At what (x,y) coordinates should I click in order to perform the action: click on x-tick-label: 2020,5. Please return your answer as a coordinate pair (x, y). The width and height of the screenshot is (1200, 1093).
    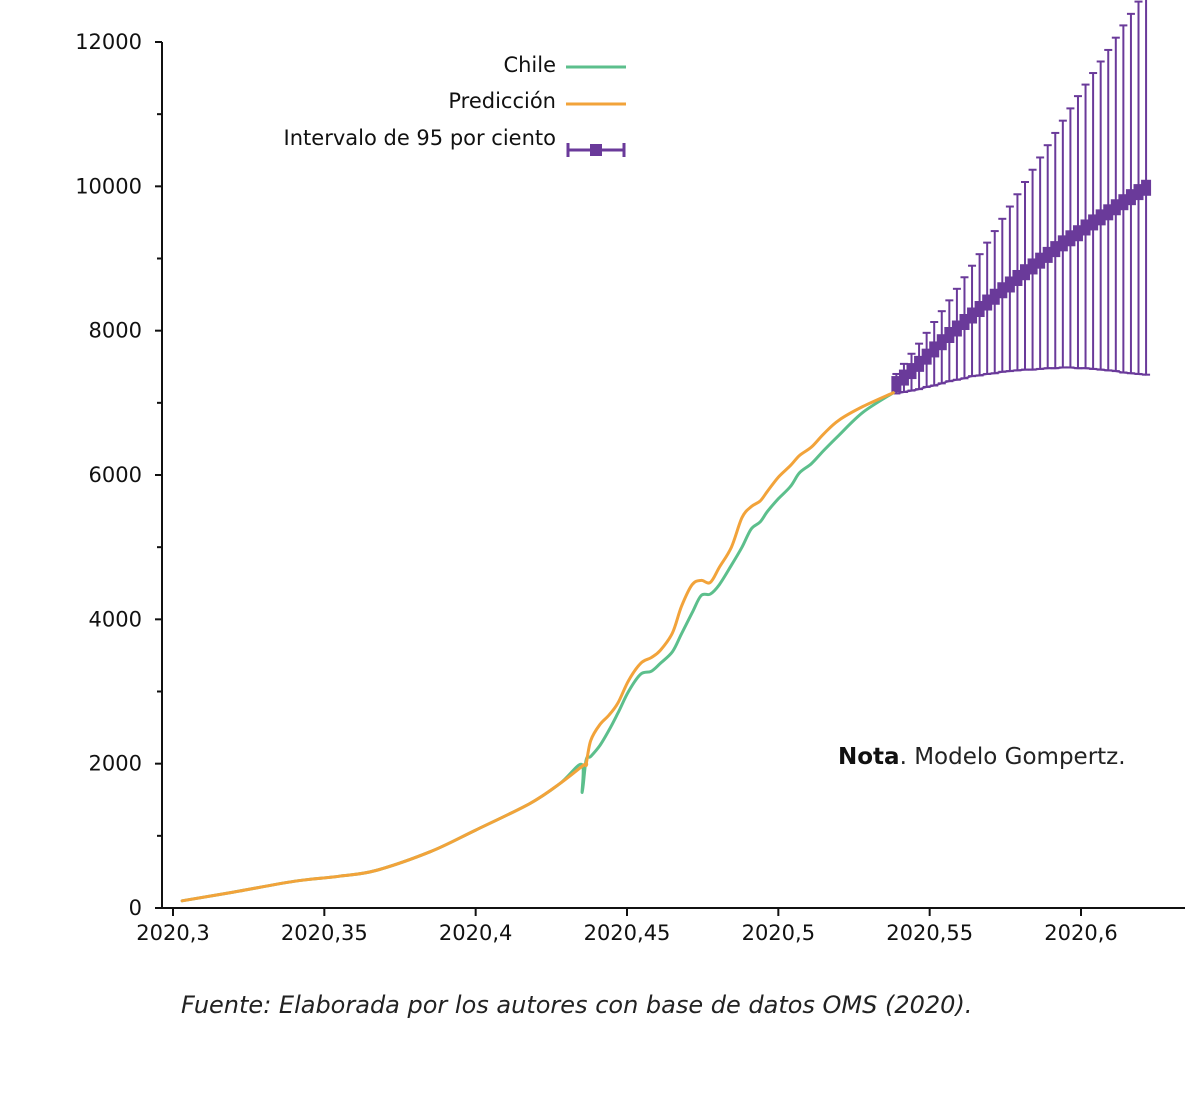
    Looking at the image, I should click on (778, 933).